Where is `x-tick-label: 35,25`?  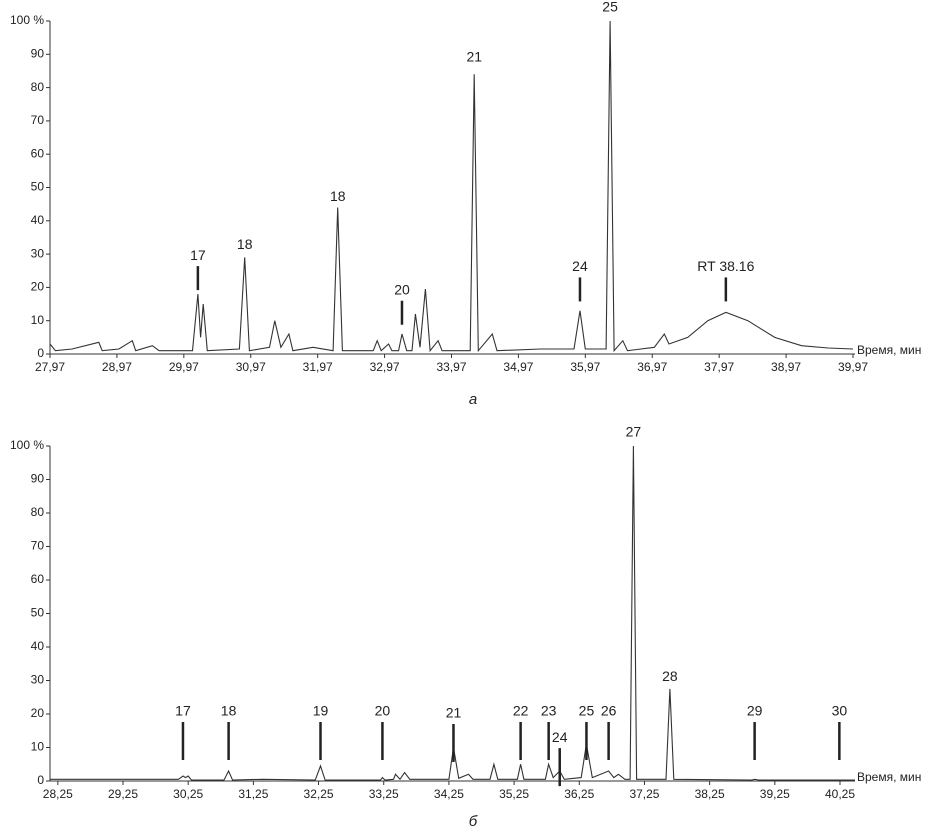
x-tick-label: 35,25 is located at coordinates (514, 794).